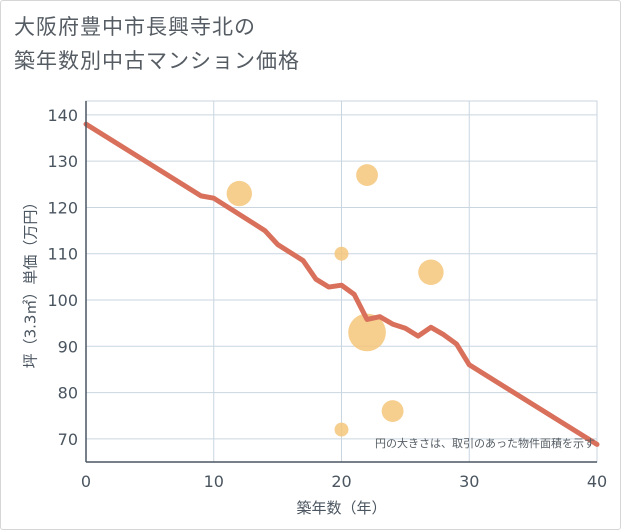  Describe the element at coordinates (469, 481) in the screenshot. I see `x-tick-label: 30` at that location.